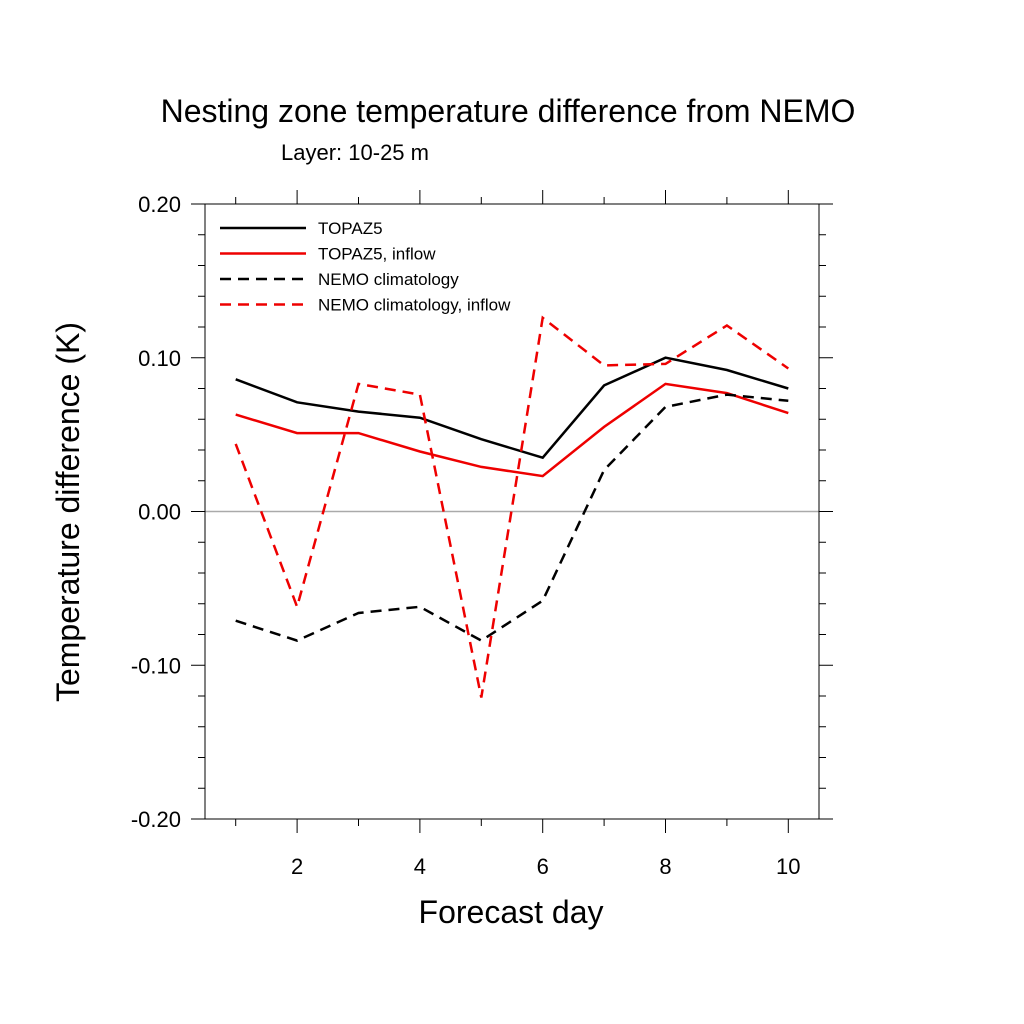 The height and width of the screenshot is (1024, 1024). Describe the element at coordinates (388, 279) in the screenshot. I see `legend-label: NEMO climatology` at that location.